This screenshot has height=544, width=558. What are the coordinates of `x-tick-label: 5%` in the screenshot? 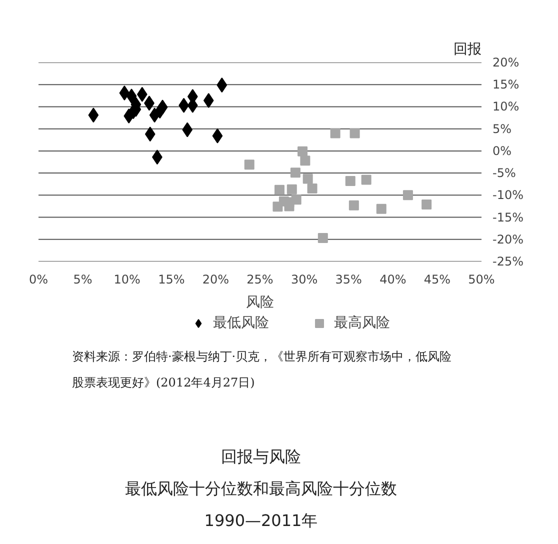 It's located at (82, 279).